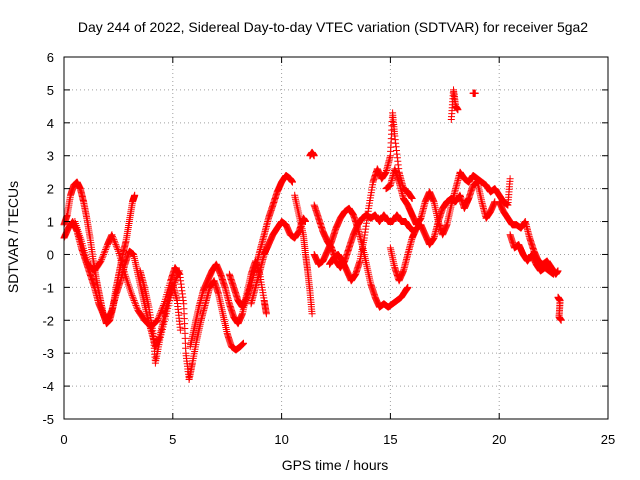  What do you see at coordinates (48, 353) in the screenshot?
I see `y-tick-label: -3` at bounding box center [48, 353].